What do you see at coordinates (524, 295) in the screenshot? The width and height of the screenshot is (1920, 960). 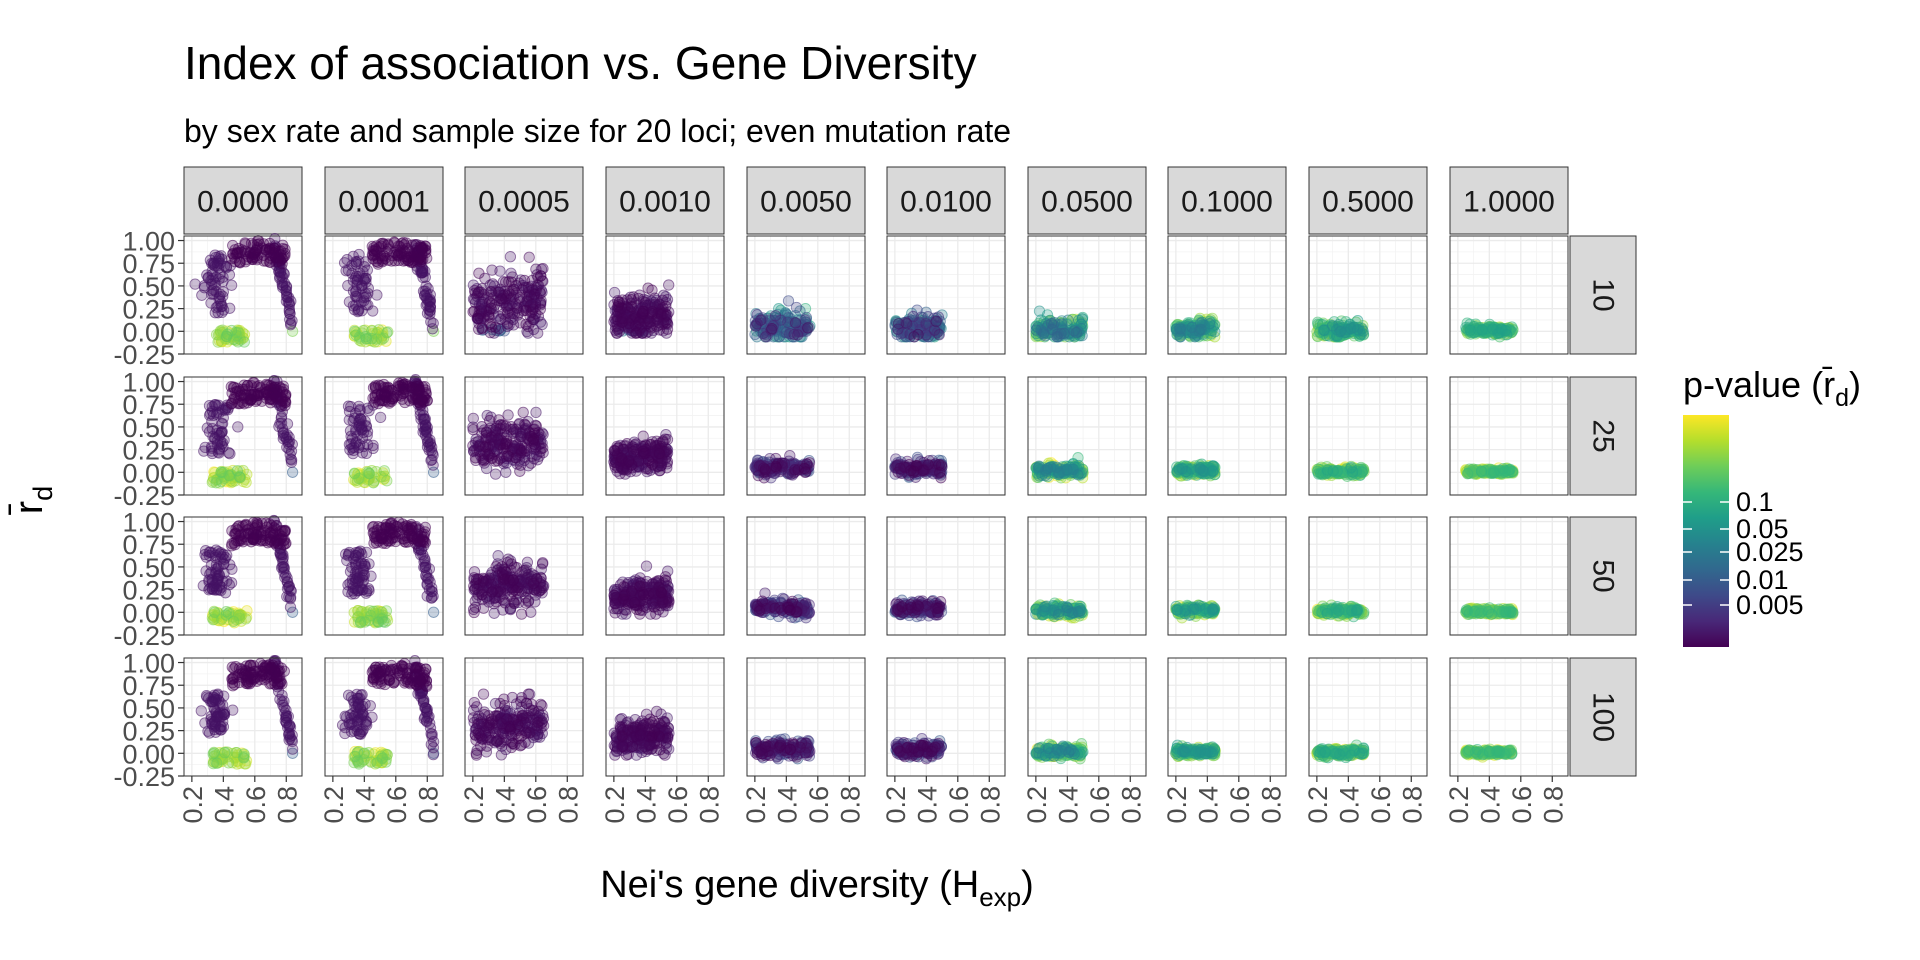 I see `panel-r0-c2` at bounding box center [524, 295].